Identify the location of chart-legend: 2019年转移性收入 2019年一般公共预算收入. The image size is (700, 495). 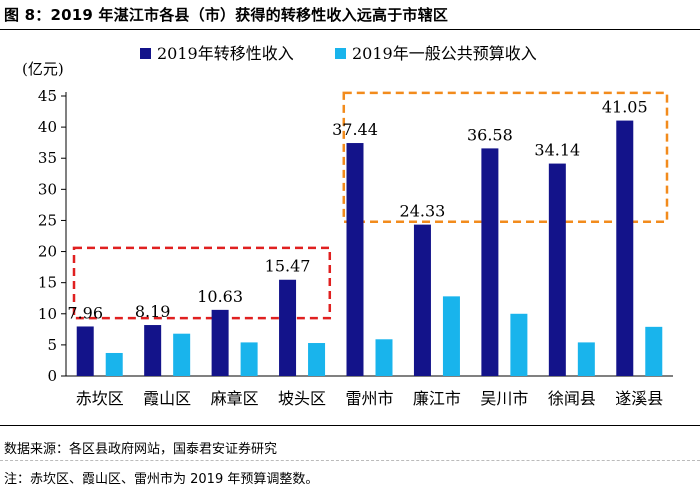
(338, 53).